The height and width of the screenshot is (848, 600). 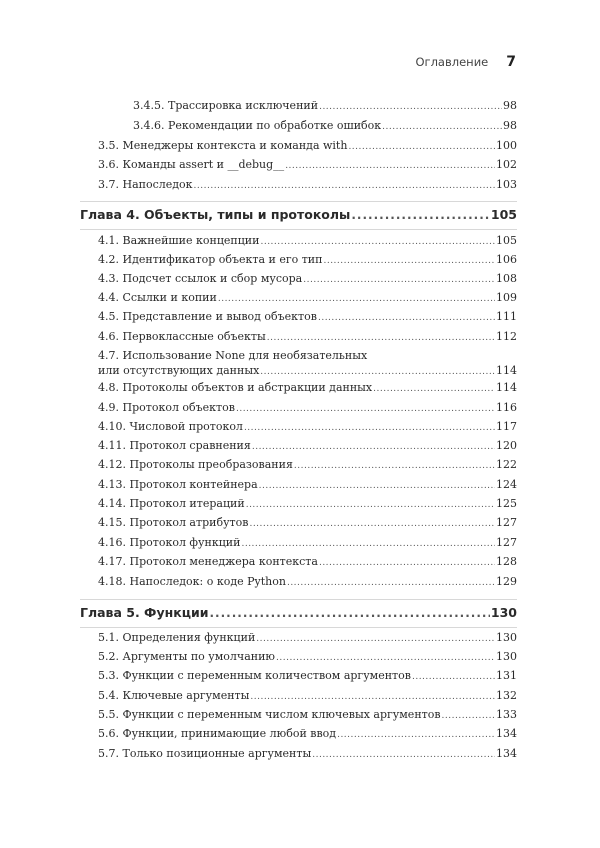 What do you see at coordinates (506, 164) in the screenshot?
I see `toc-entry-page: 102` at bounding box center [506, 164].